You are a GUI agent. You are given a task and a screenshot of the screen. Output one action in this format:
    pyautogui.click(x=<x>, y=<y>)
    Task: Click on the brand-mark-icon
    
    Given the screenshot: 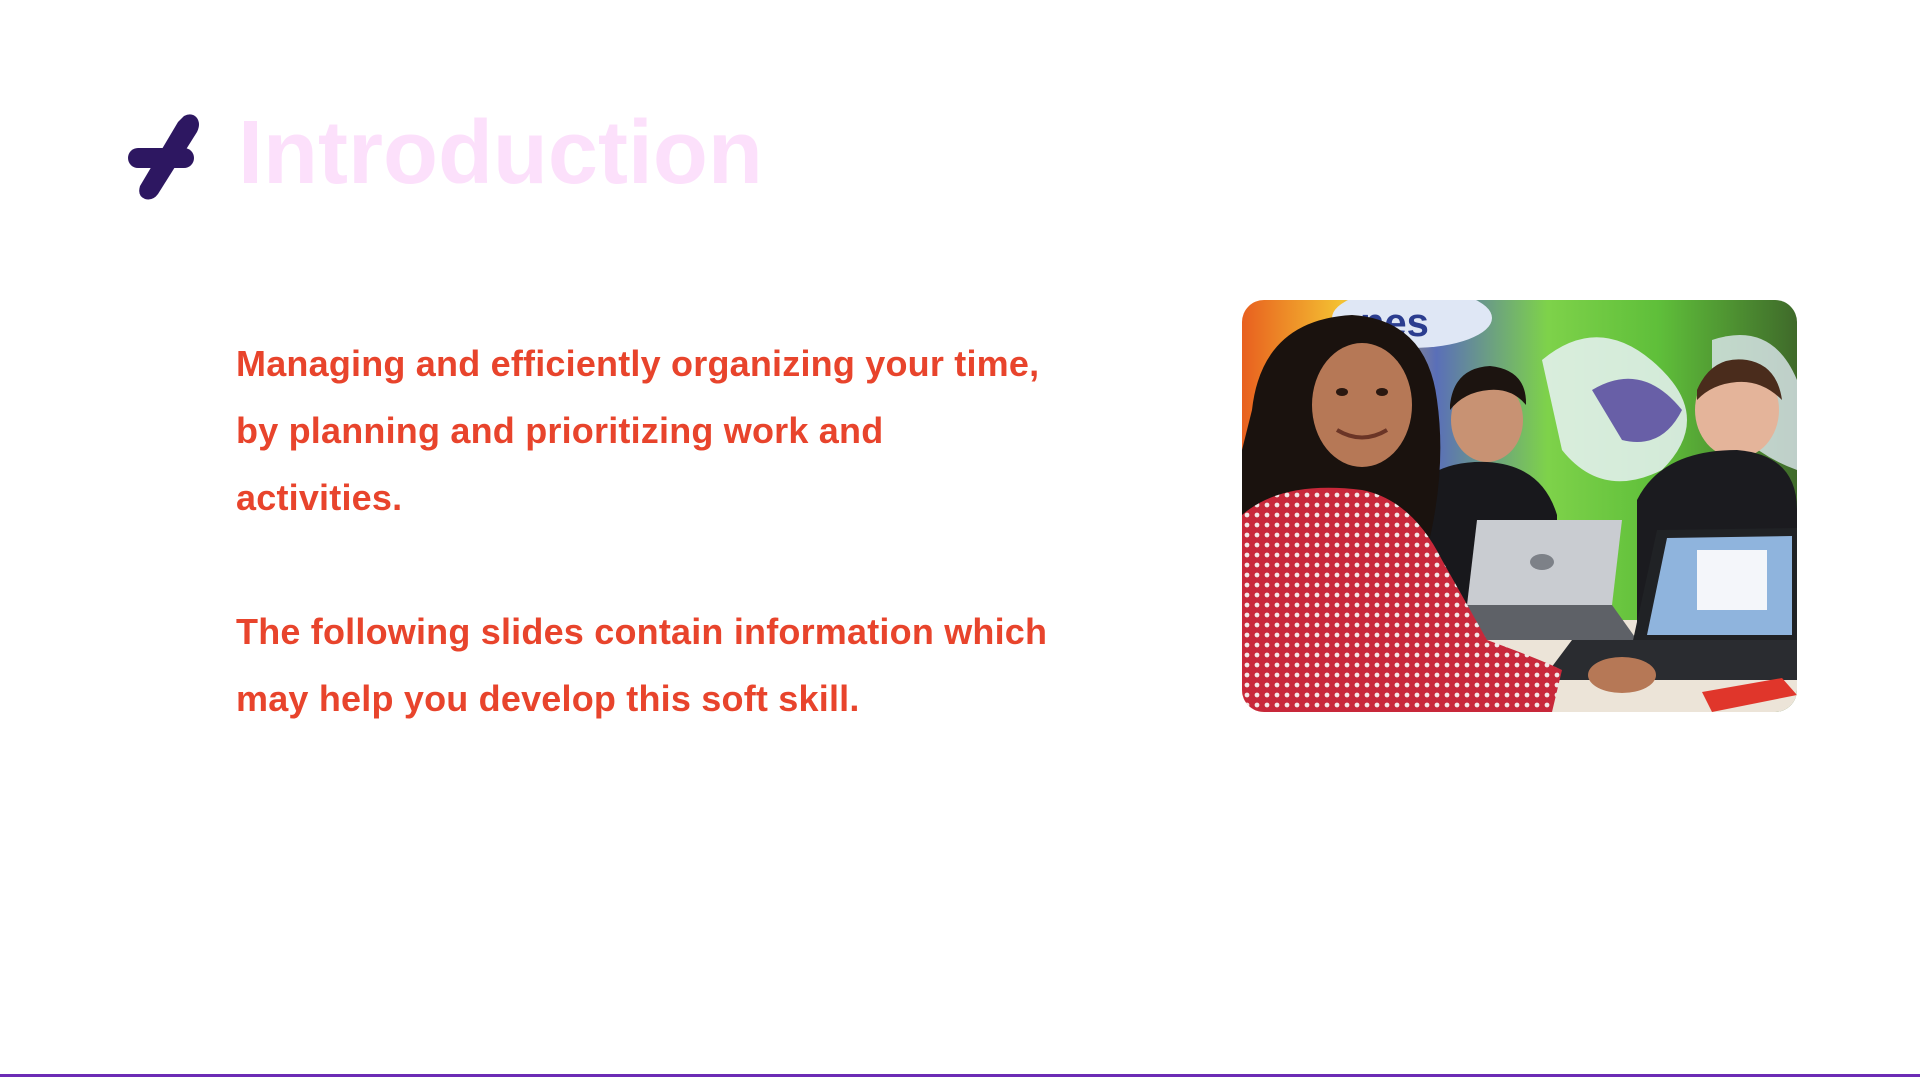 What is the action you would take?
    pyautogui.click(x=163, y=157)
    